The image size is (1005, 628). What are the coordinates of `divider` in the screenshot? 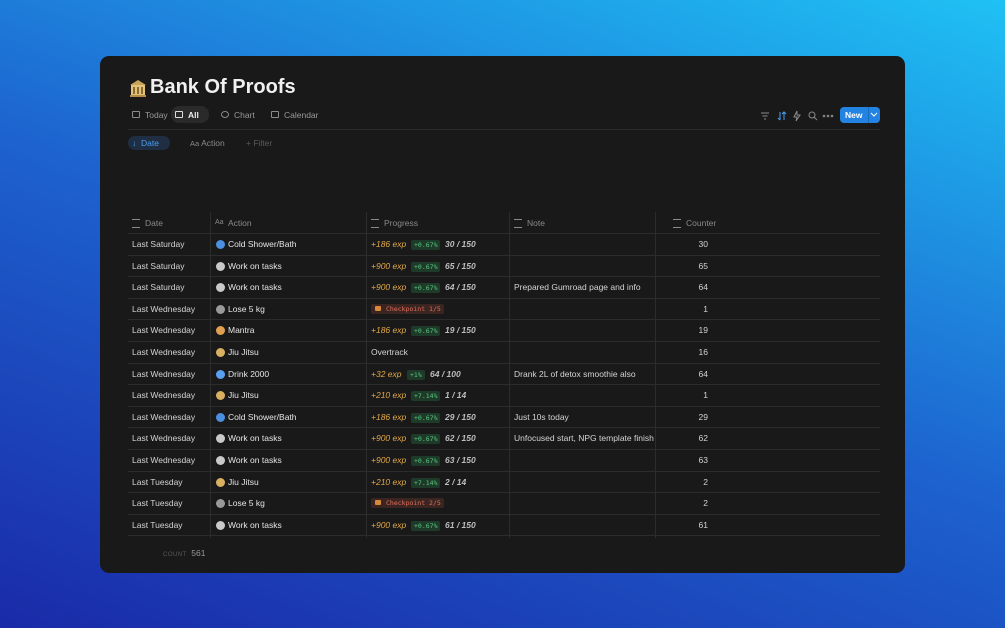 It's located at (868, 115).